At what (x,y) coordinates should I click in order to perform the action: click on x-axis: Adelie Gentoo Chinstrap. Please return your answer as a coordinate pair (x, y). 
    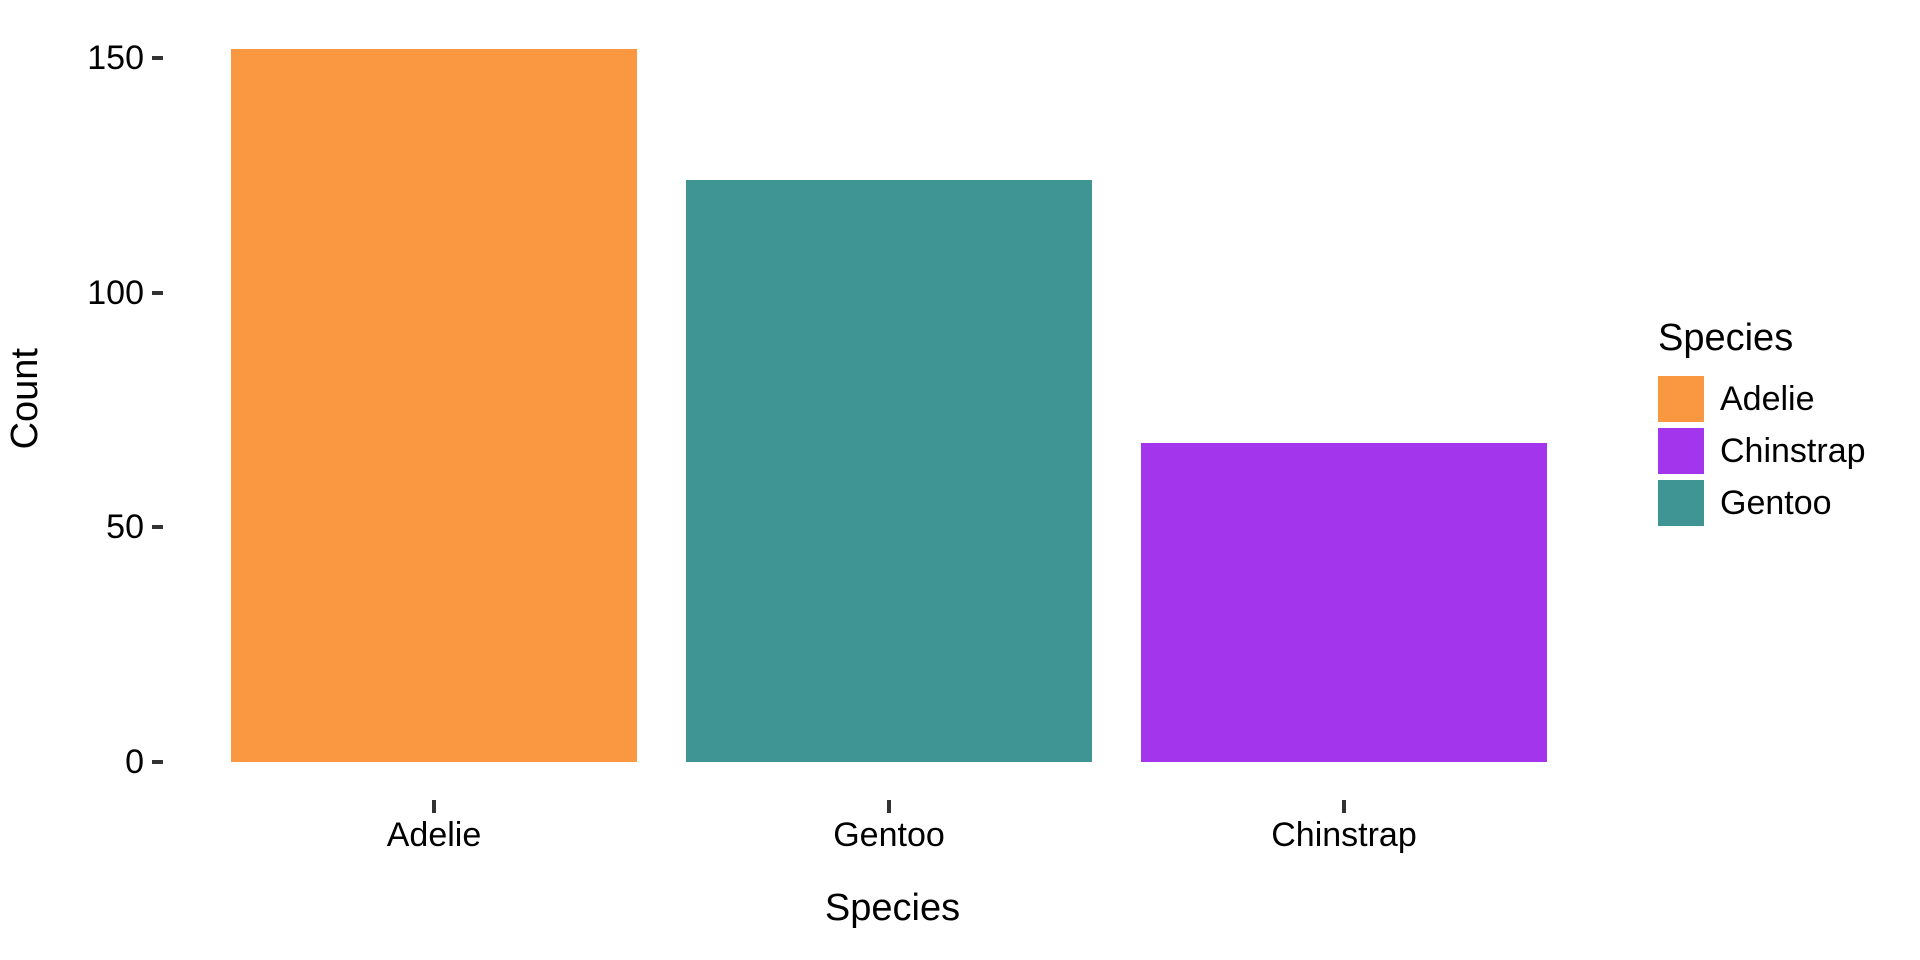
    Looking at the image, I should click on (892, 808).